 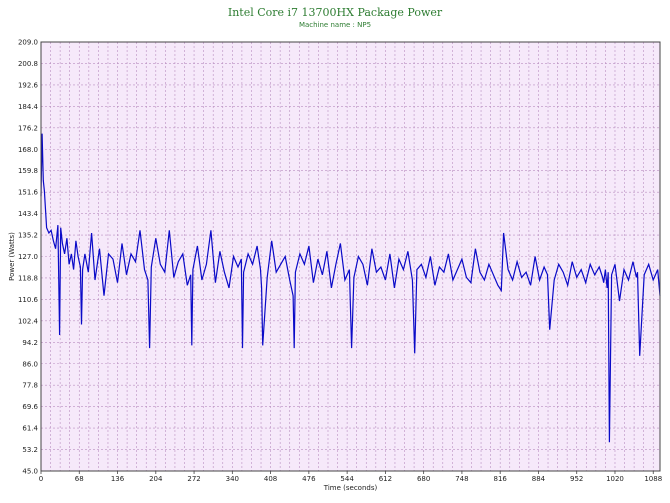 What do you see at coordinates (28, 107) in the screenshot?
I see `y-tick-label: 184.4` at bounding box center [28, 107].